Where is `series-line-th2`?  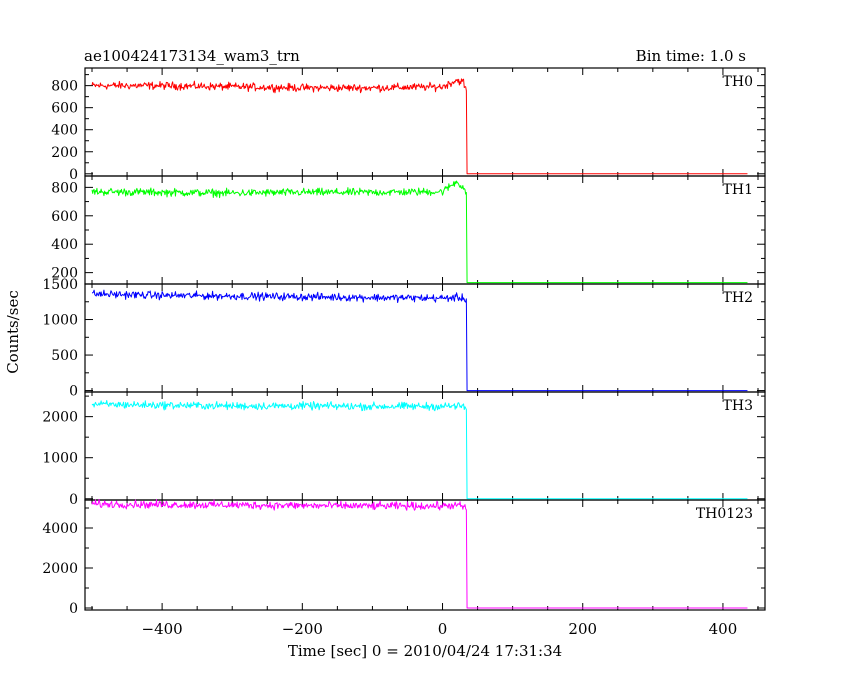
series-line-th2 is located at coordinates (419, 340).